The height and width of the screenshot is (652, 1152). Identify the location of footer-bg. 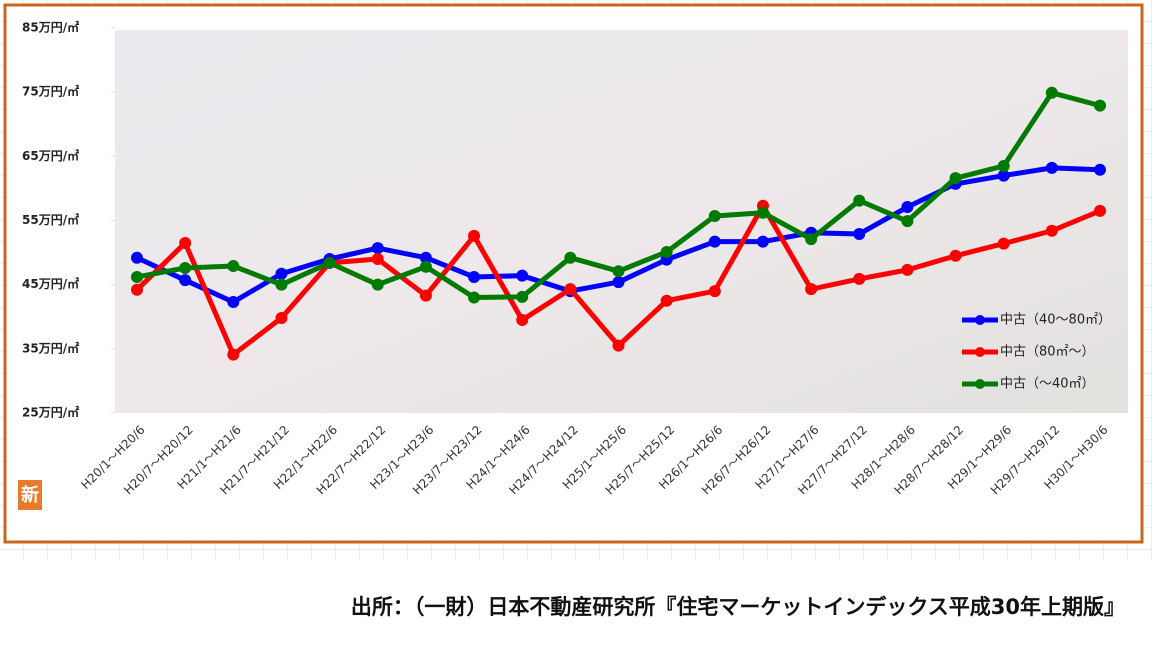
(576, 604).